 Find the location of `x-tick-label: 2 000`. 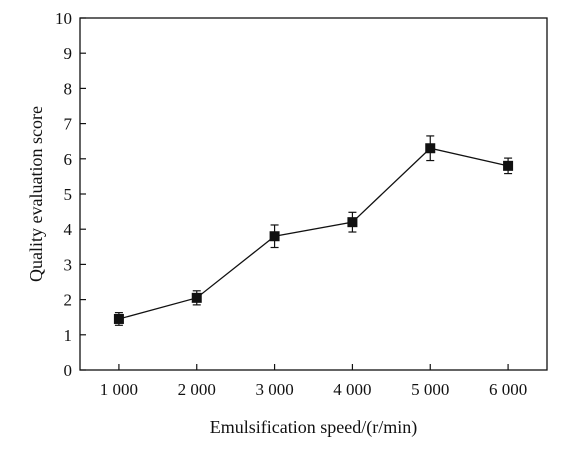

x-tick-label: 2 000 is located at coordinates (197, 389).